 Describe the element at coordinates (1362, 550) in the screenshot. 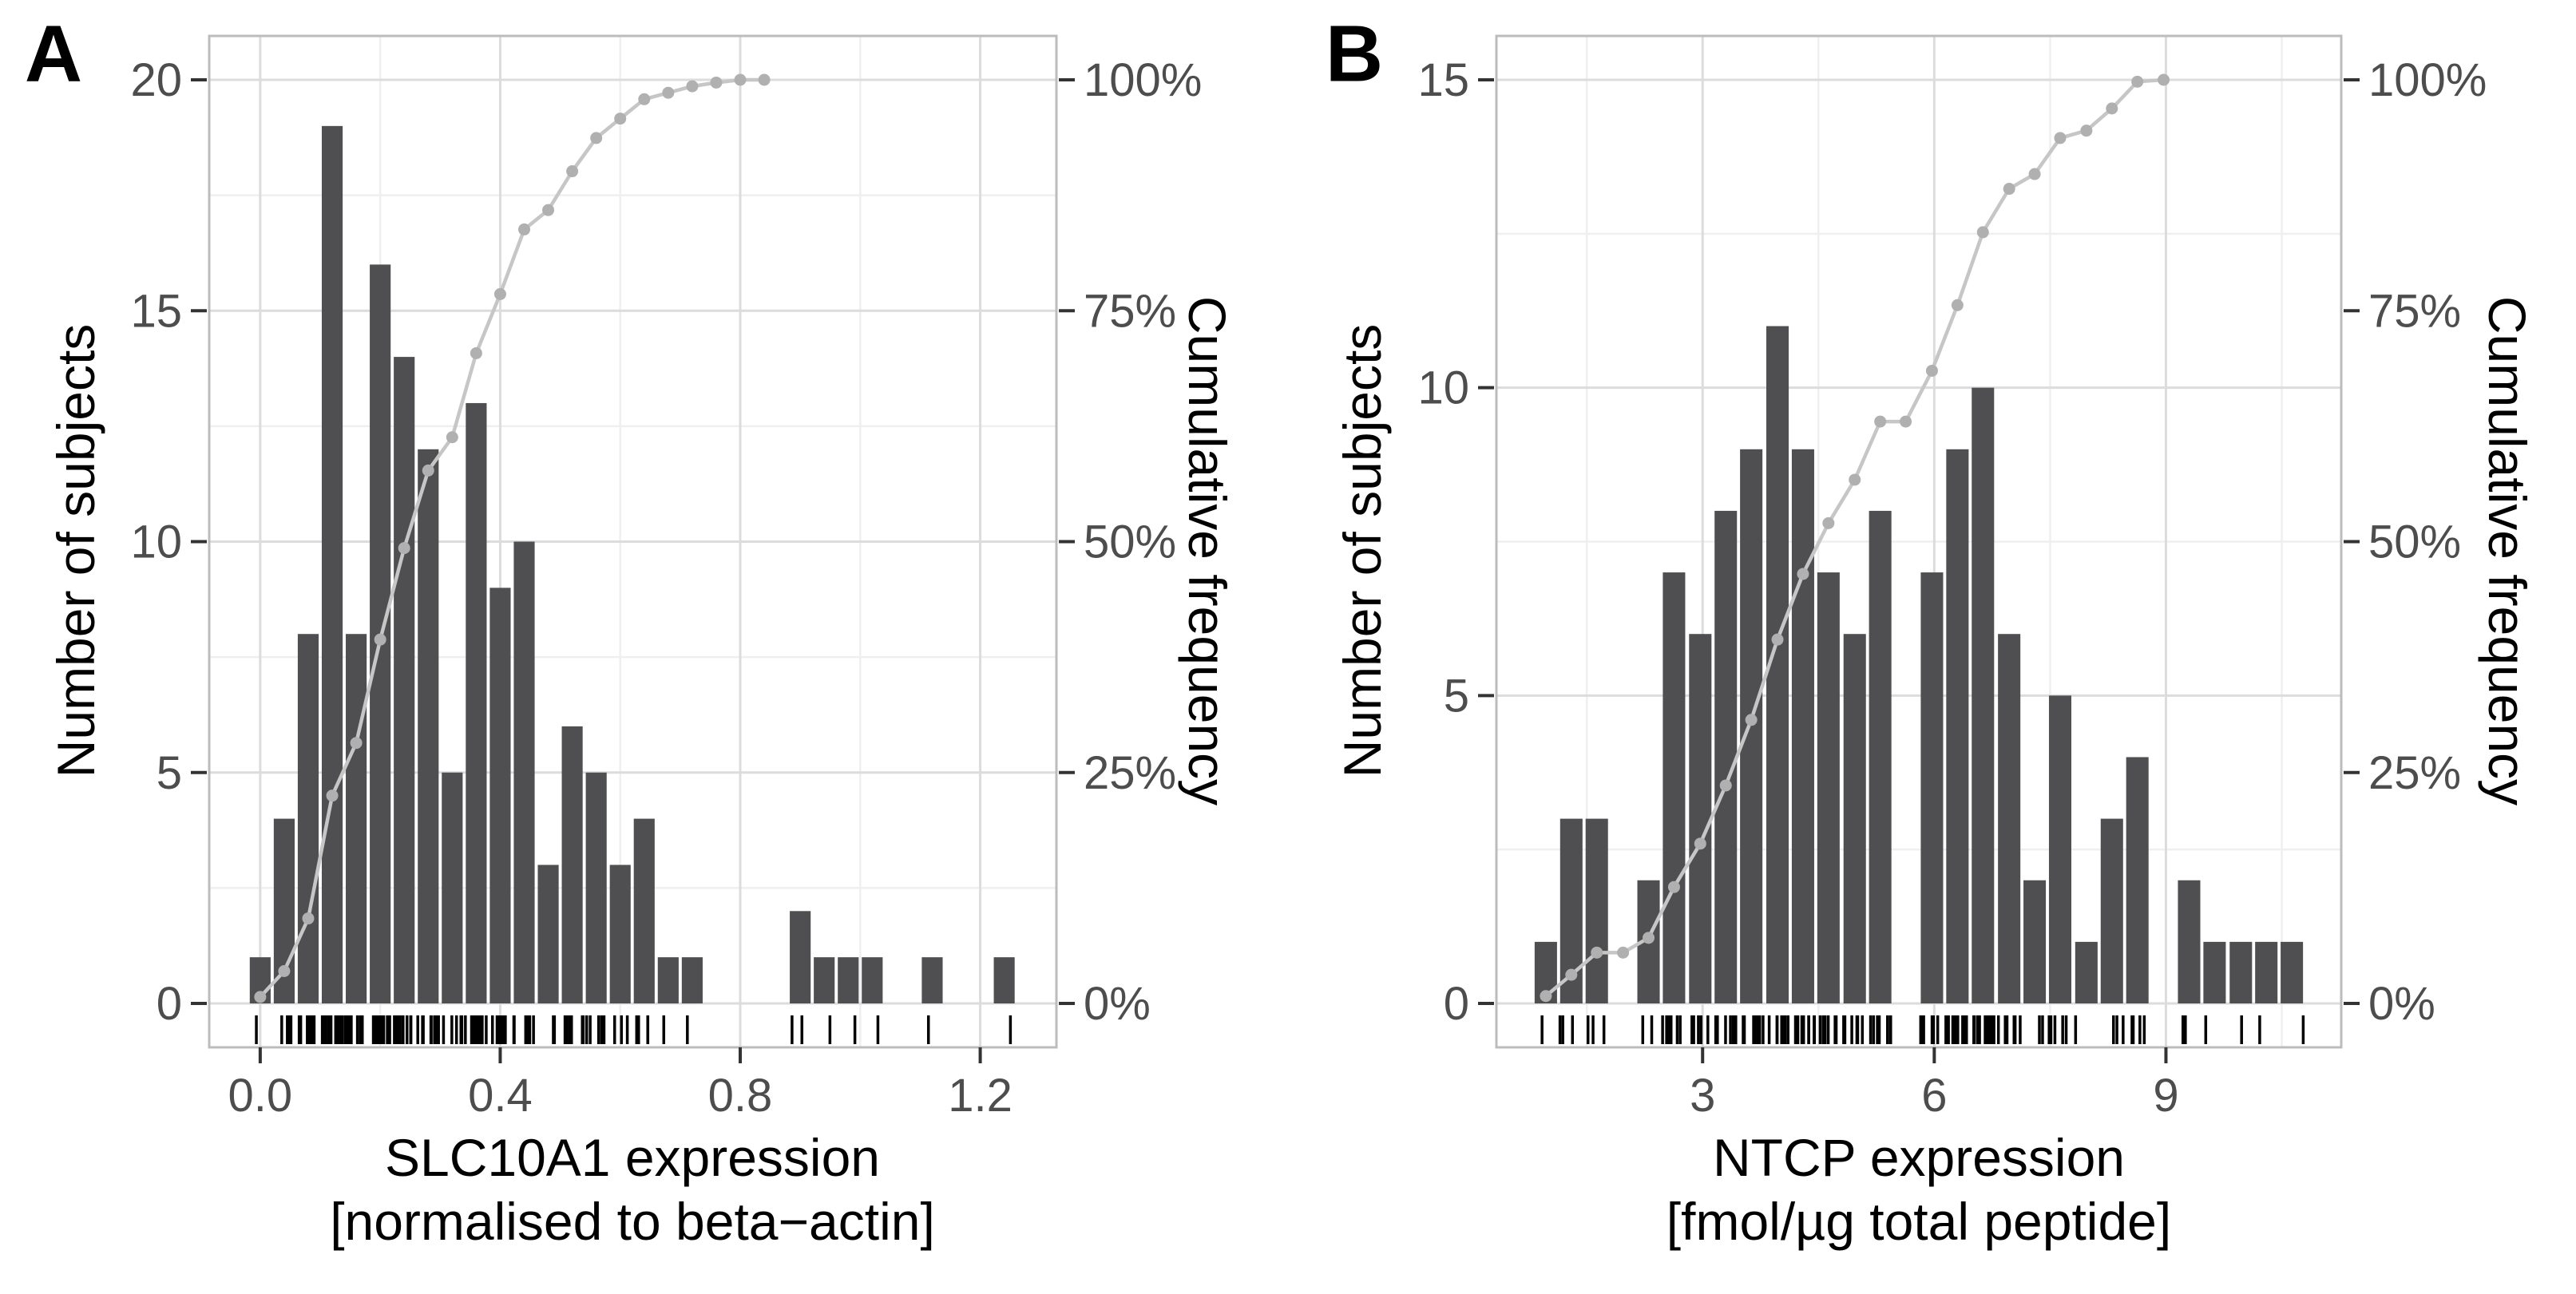

I see `panel-b-y-axis-title: Number of subjects` at that location.